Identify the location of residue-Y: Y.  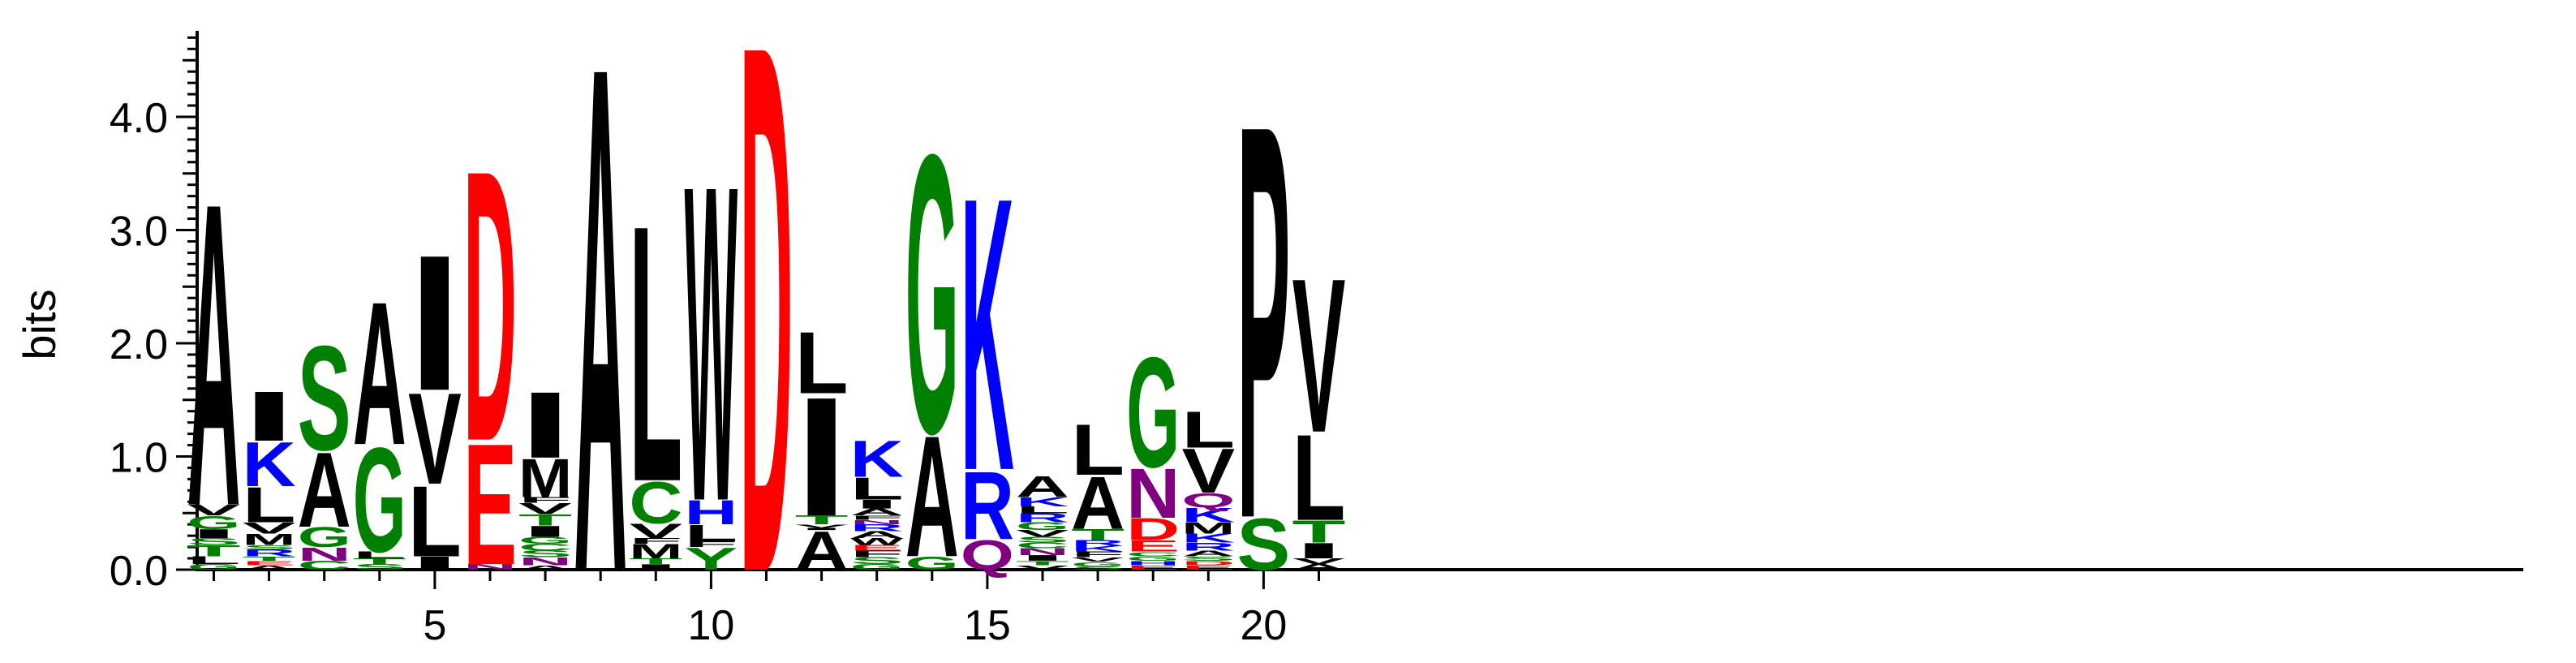
(711, 558).